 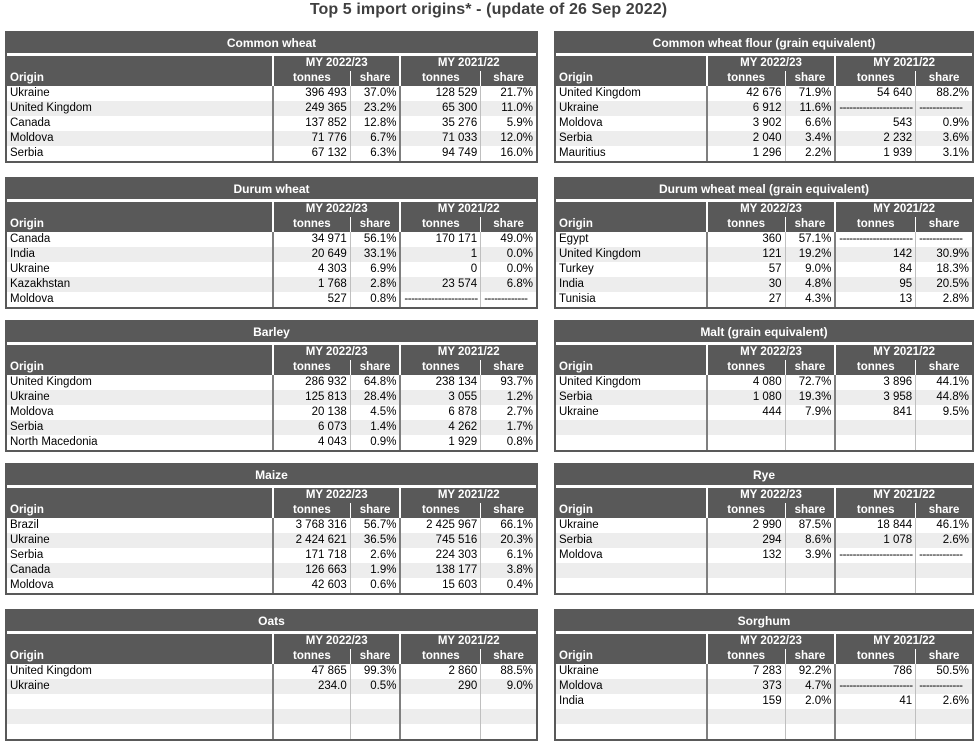 I want to click on table-row: Mauritius 1 296 2.2% 1 939 3.1%, so click(x=764, y=153).